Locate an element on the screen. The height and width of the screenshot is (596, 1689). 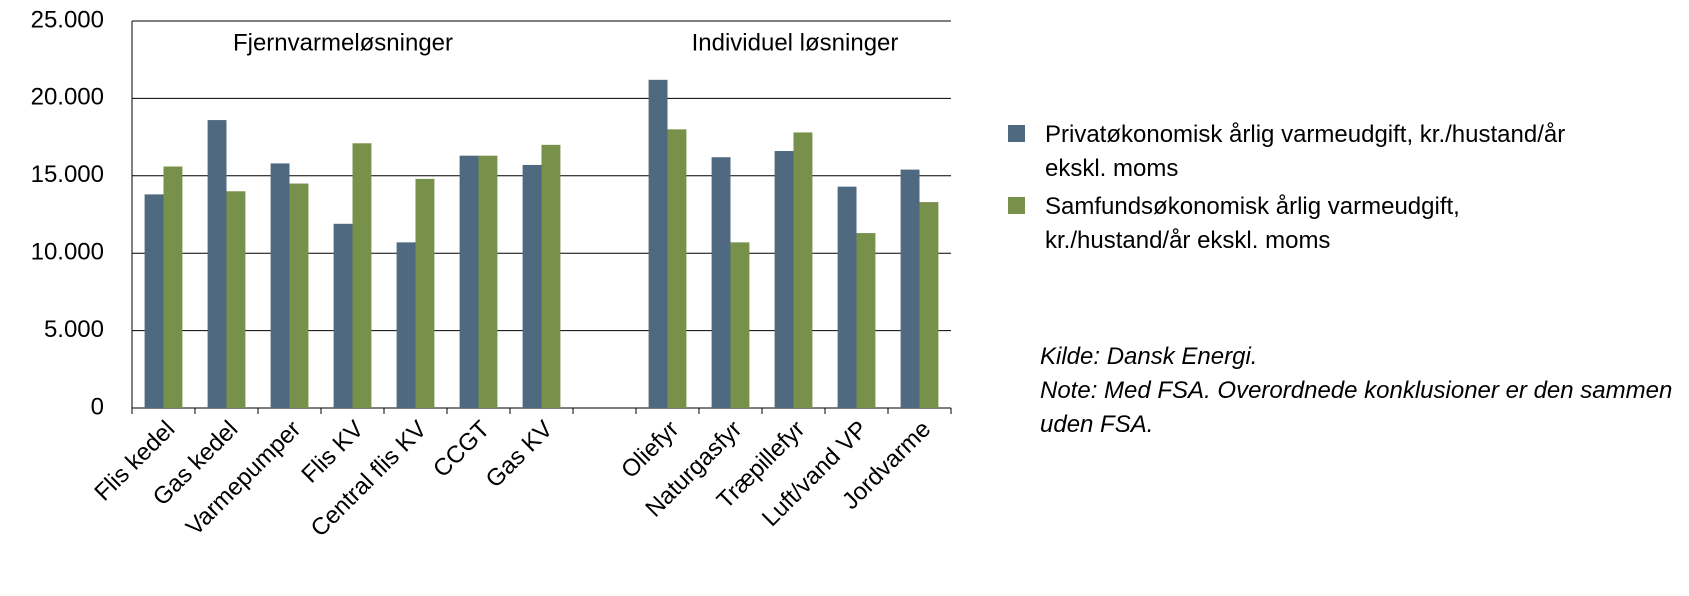
y-tick-label: 0 is located at coordinates (97, 406).